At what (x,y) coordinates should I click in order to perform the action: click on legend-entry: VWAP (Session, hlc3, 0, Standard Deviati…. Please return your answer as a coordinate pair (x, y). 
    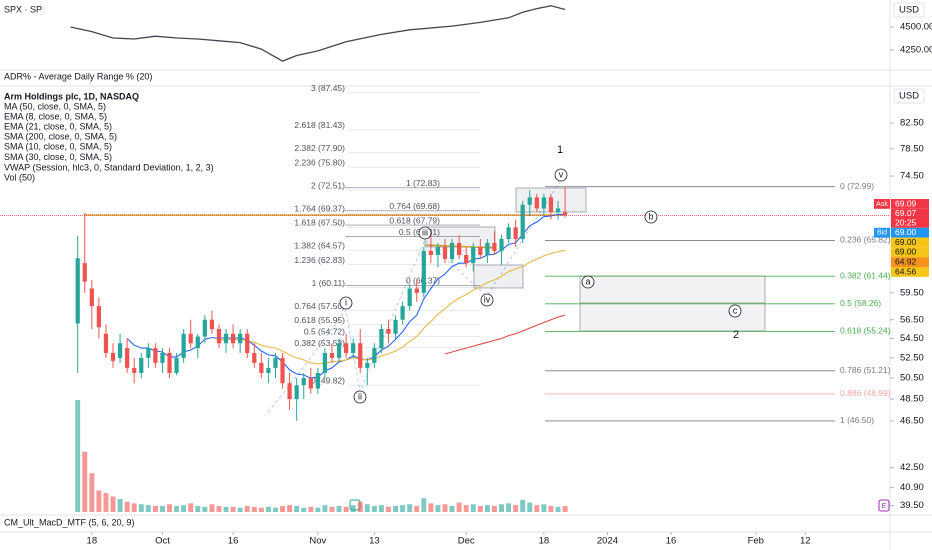
    Looking at the image, I should click on (109, 167).